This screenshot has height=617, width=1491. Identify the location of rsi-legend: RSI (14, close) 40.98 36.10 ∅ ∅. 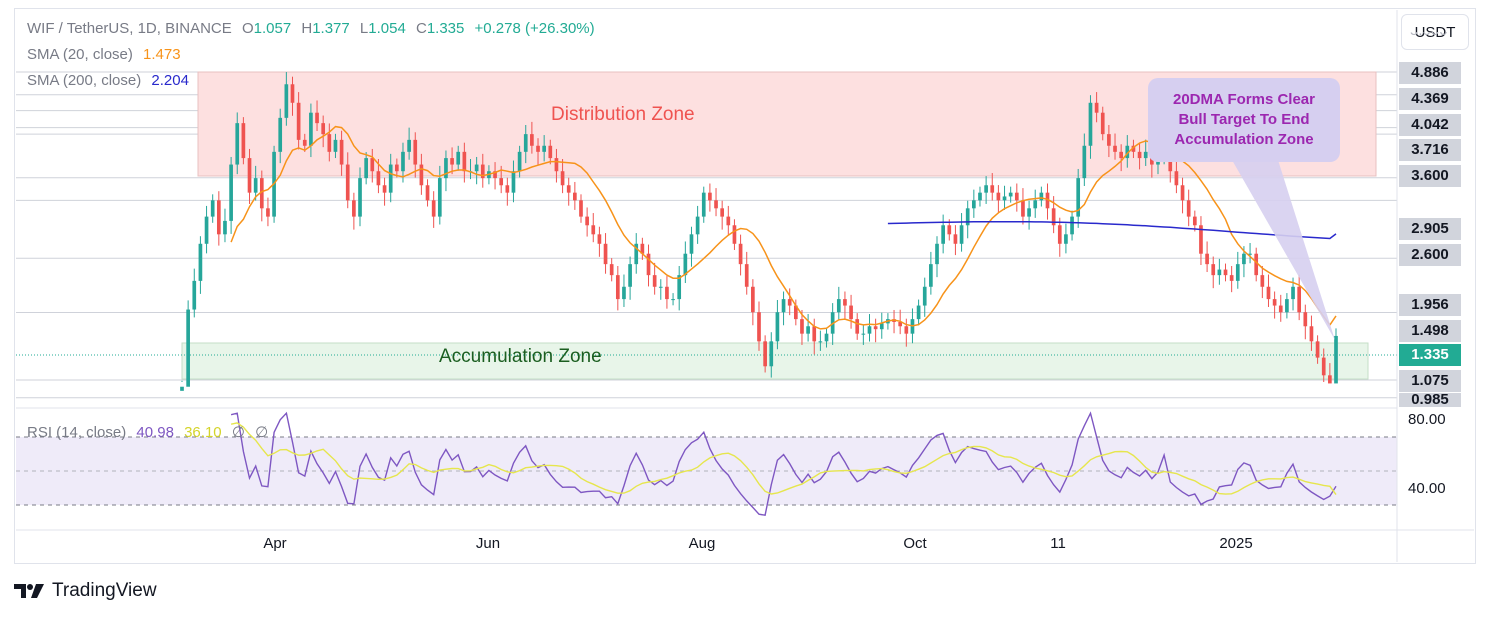
(150, 432).